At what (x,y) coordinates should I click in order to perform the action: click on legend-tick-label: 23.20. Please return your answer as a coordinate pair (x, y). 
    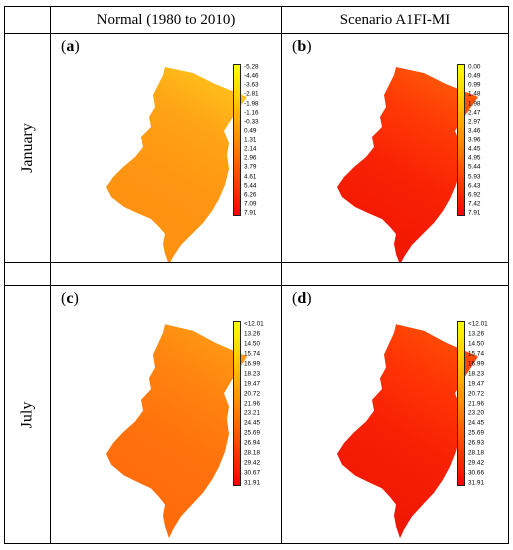
    Looking at the image, I should click on (476, 413).